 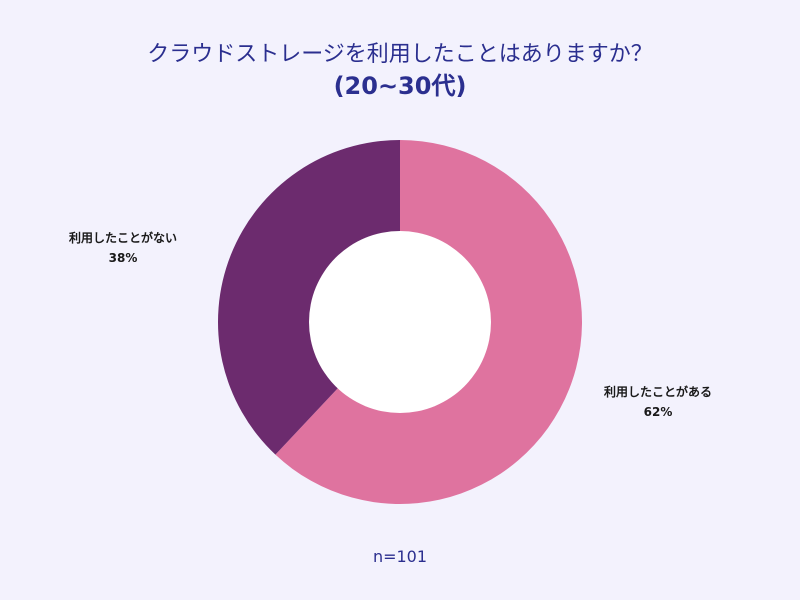 I want to click on chart-title: クラウドストレージを利用したことはありますか？, so click(x=400, y=54).